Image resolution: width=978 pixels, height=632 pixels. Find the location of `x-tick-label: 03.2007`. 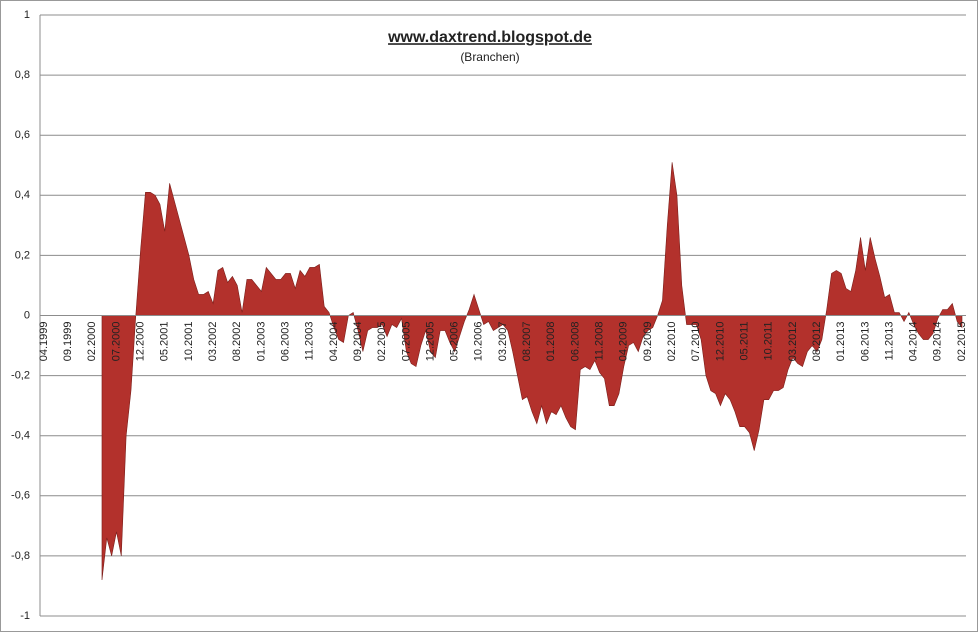

x-tick-label: 03.2007 is located at coordinates (503, 342).